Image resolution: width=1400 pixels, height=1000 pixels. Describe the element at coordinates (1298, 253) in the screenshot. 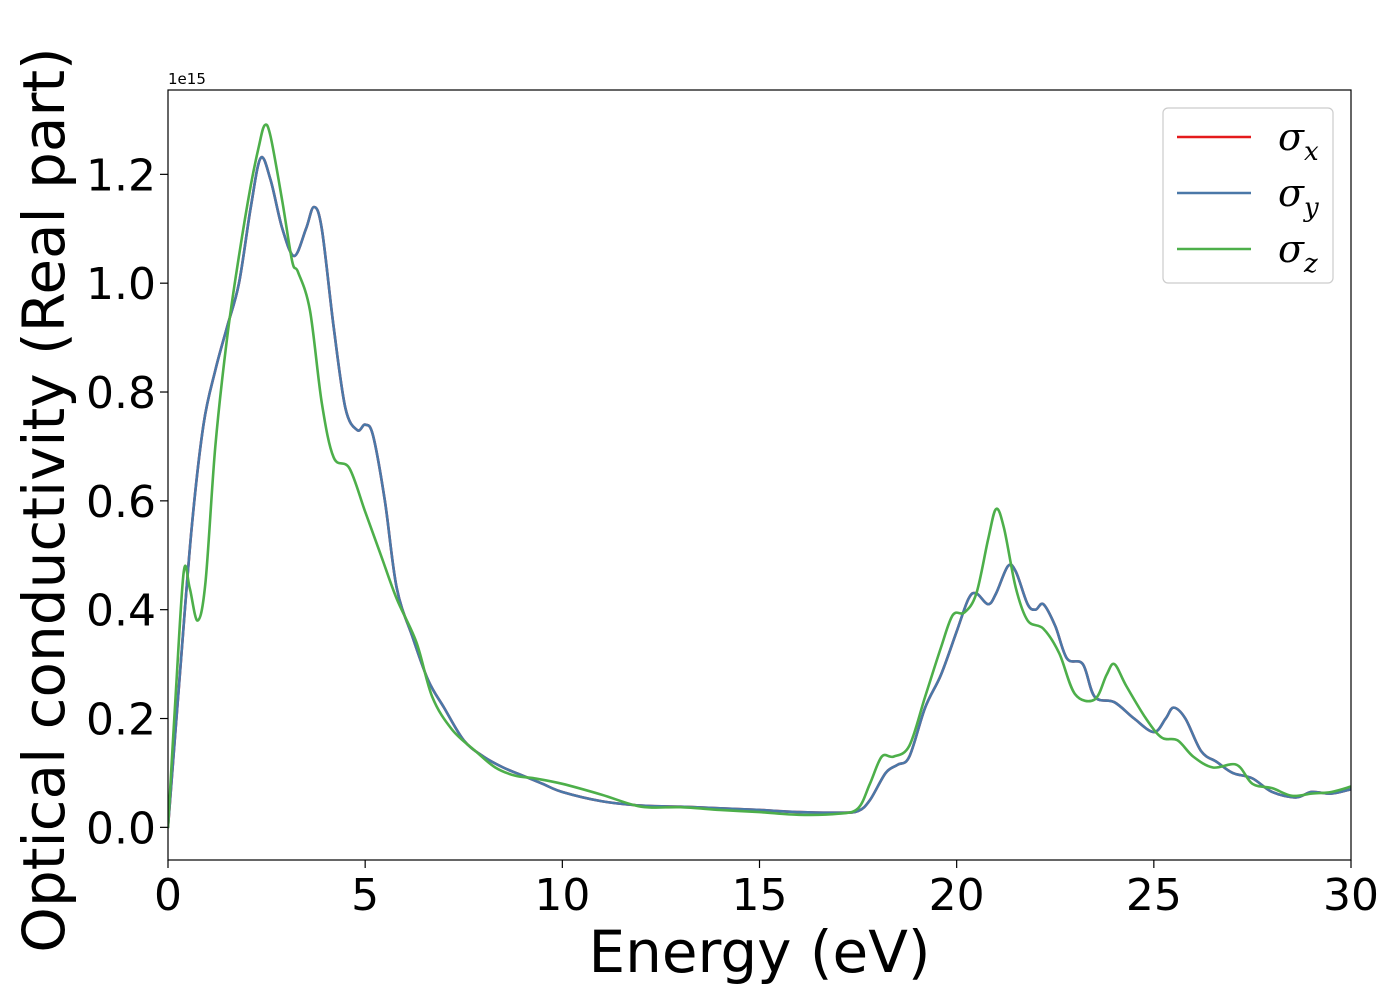

I see `legend-label-z: σz` at that location.